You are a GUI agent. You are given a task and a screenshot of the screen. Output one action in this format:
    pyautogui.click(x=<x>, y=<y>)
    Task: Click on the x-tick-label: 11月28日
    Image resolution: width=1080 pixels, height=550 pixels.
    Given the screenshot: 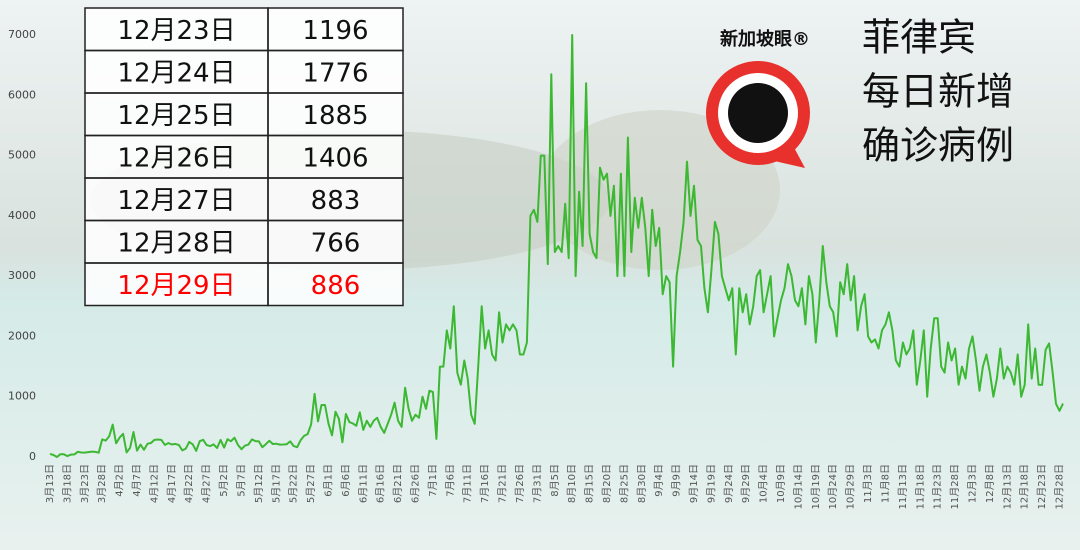 What is the action you would take?
    pyautogui.click(x=955, y=486)
    